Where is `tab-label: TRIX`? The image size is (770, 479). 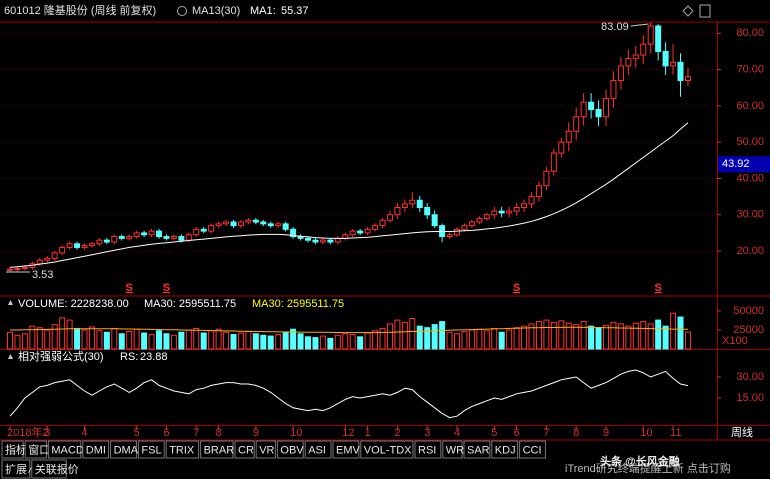 tab-label: TRIX is located at coordinates (182, 450).